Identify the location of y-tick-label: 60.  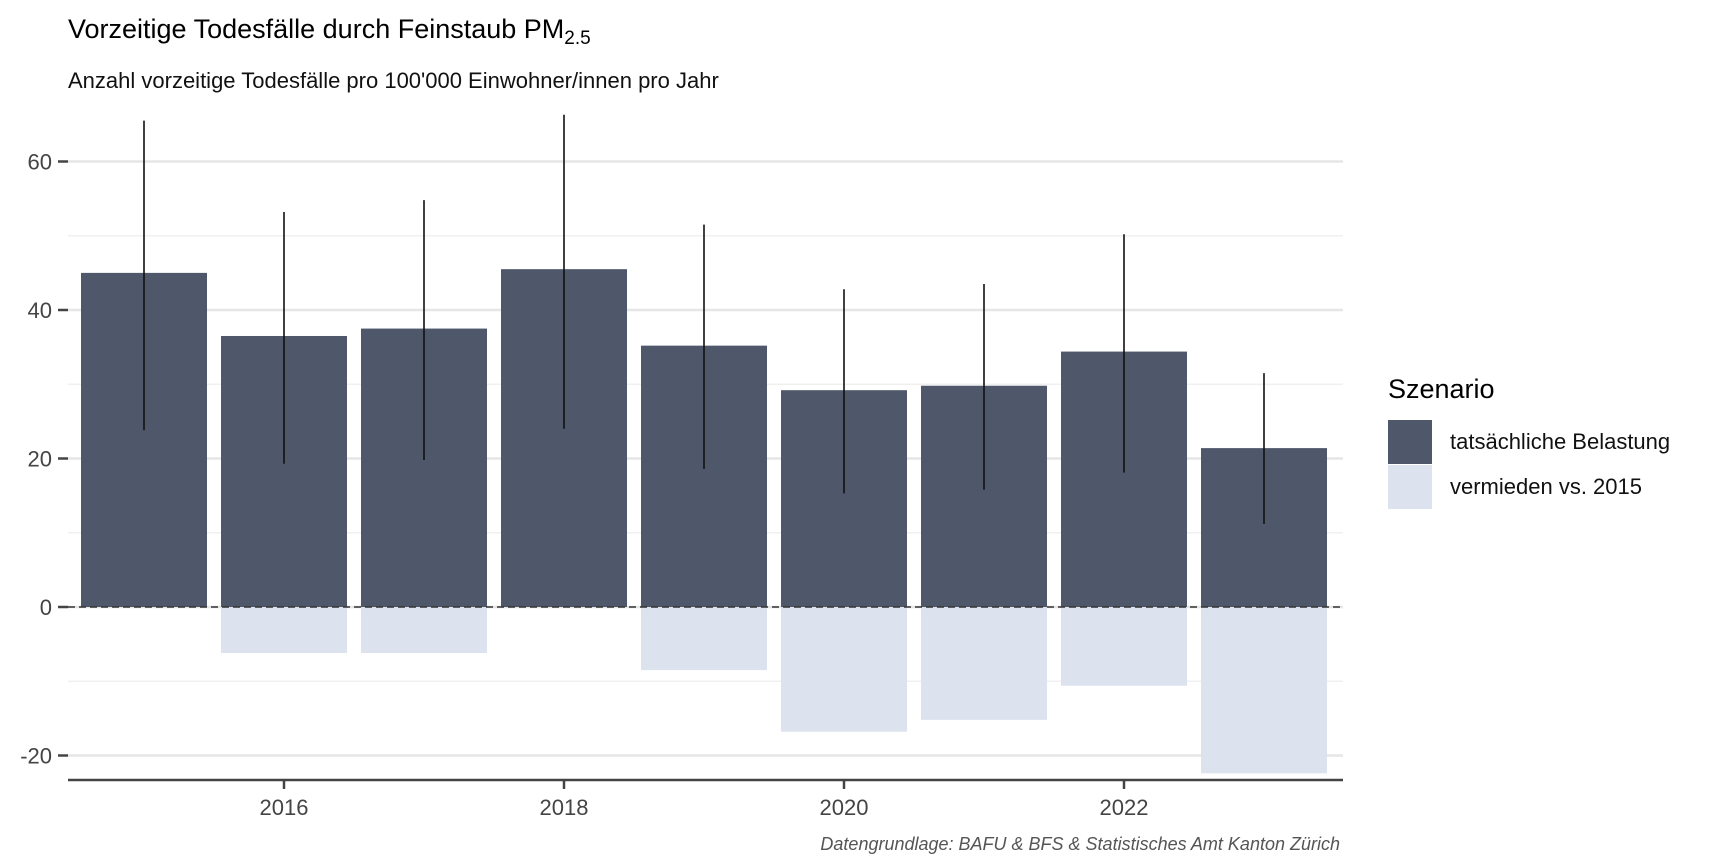
(40, 162).